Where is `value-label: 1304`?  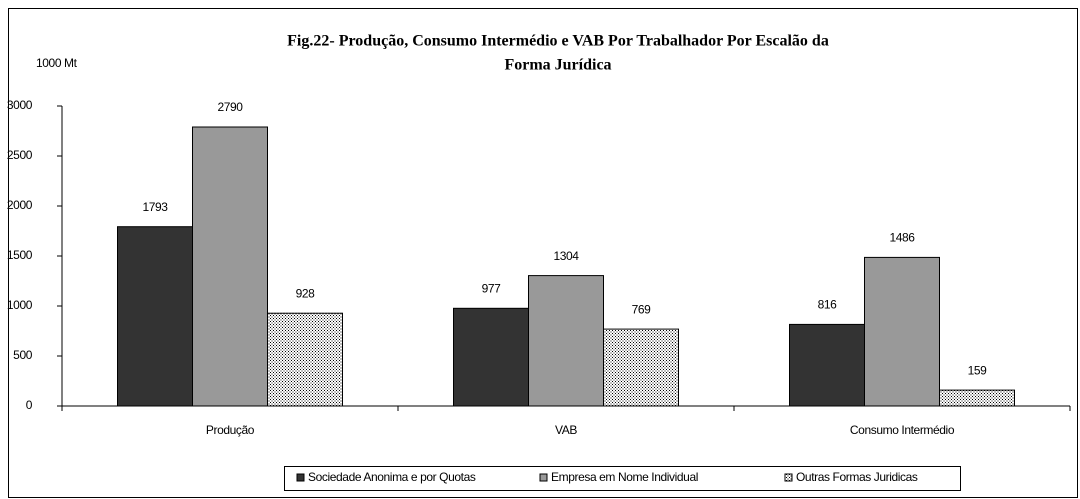 value-label: 1304 is located at coordinates (566, 256).